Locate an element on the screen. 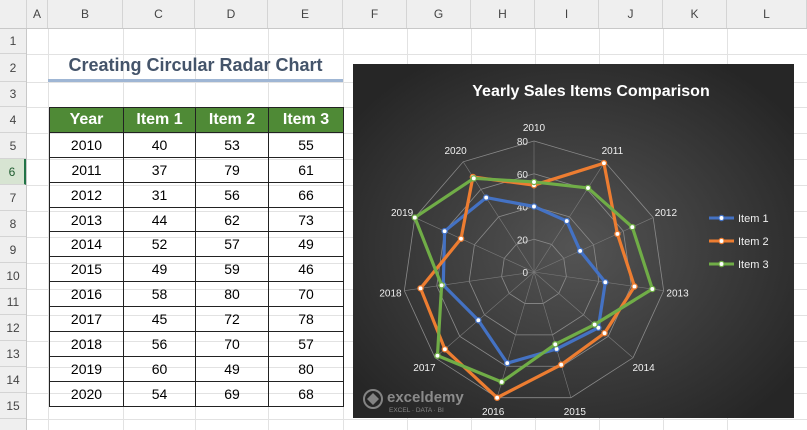 Image resolution: width=807 pixels, height=430 pixels. column-header-j: J is located at coordinates (631, 14).